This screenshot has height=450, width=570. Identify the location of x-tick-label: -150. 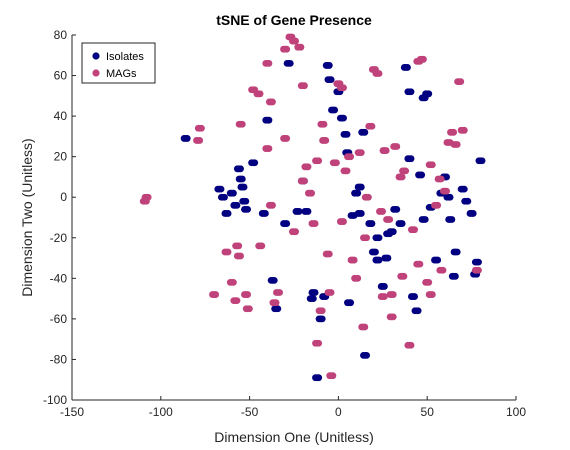
(72, 412).